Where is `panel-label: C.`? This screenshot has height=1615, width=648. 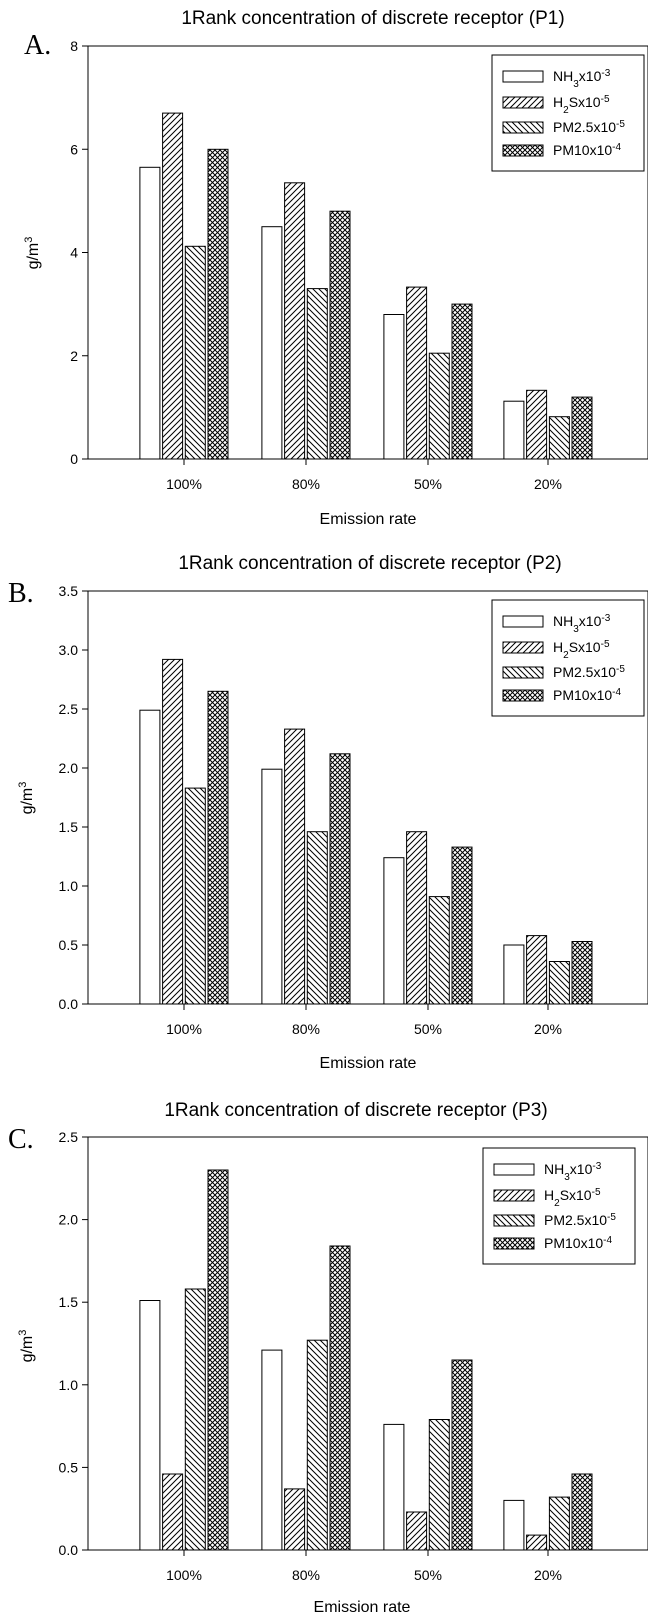
panel-label: C. is located at coordinates (21, 1139).